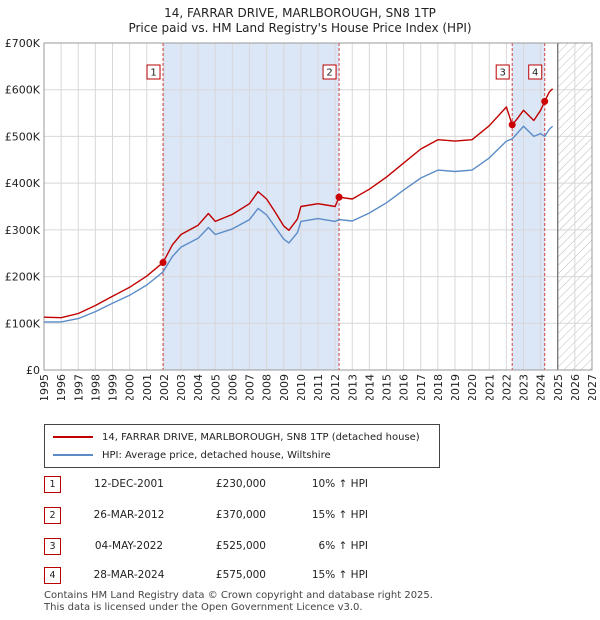 The height and width of the screenshot is (620, 600). What do you see at coordinates (284, 387) in the screenshot?
I see `x-tick-label: 2009` at bounding box center [284, 387].